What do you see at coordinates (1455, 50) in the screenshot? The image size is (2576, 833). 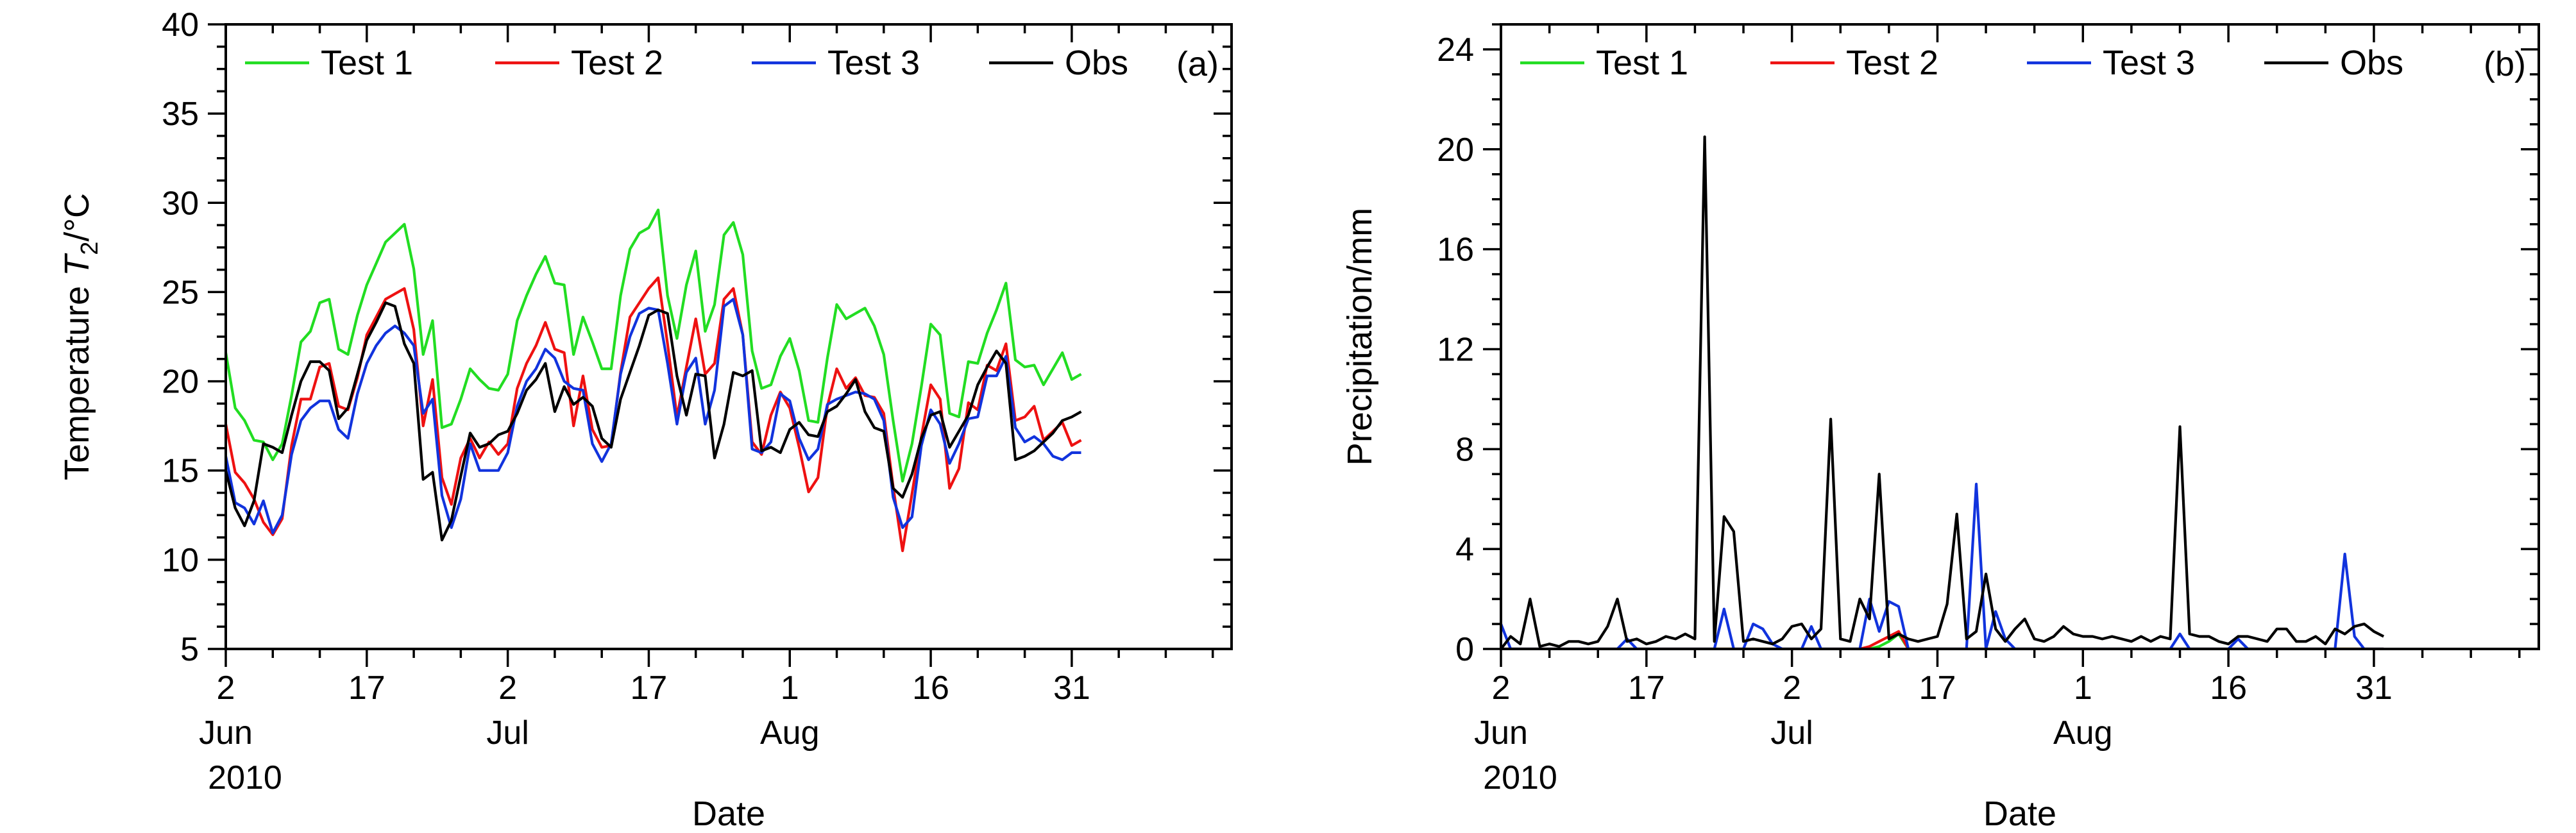 I see `y-tick-label: 24` at bounding box center [1455, 50].